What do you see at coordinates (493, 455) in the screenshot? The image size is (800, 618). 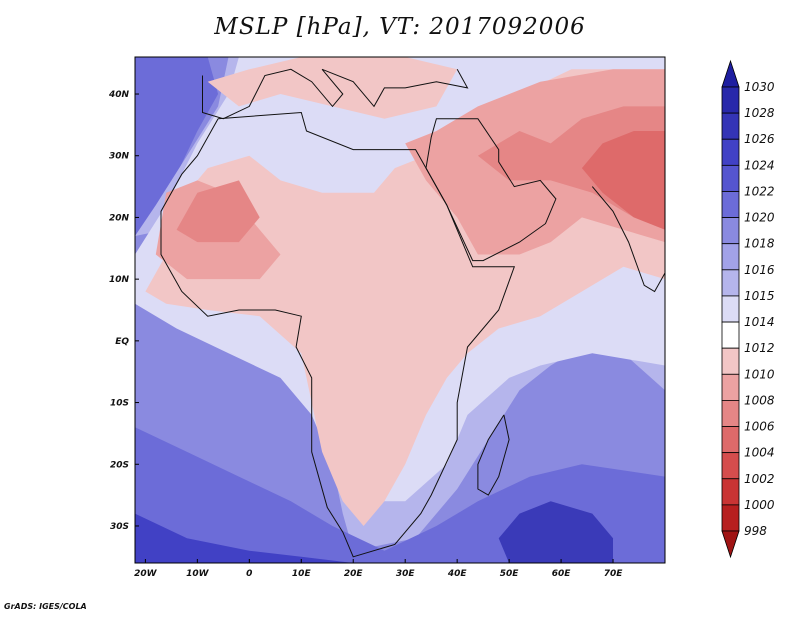 I see `border-madagascar` at bounding box center [493, 455].